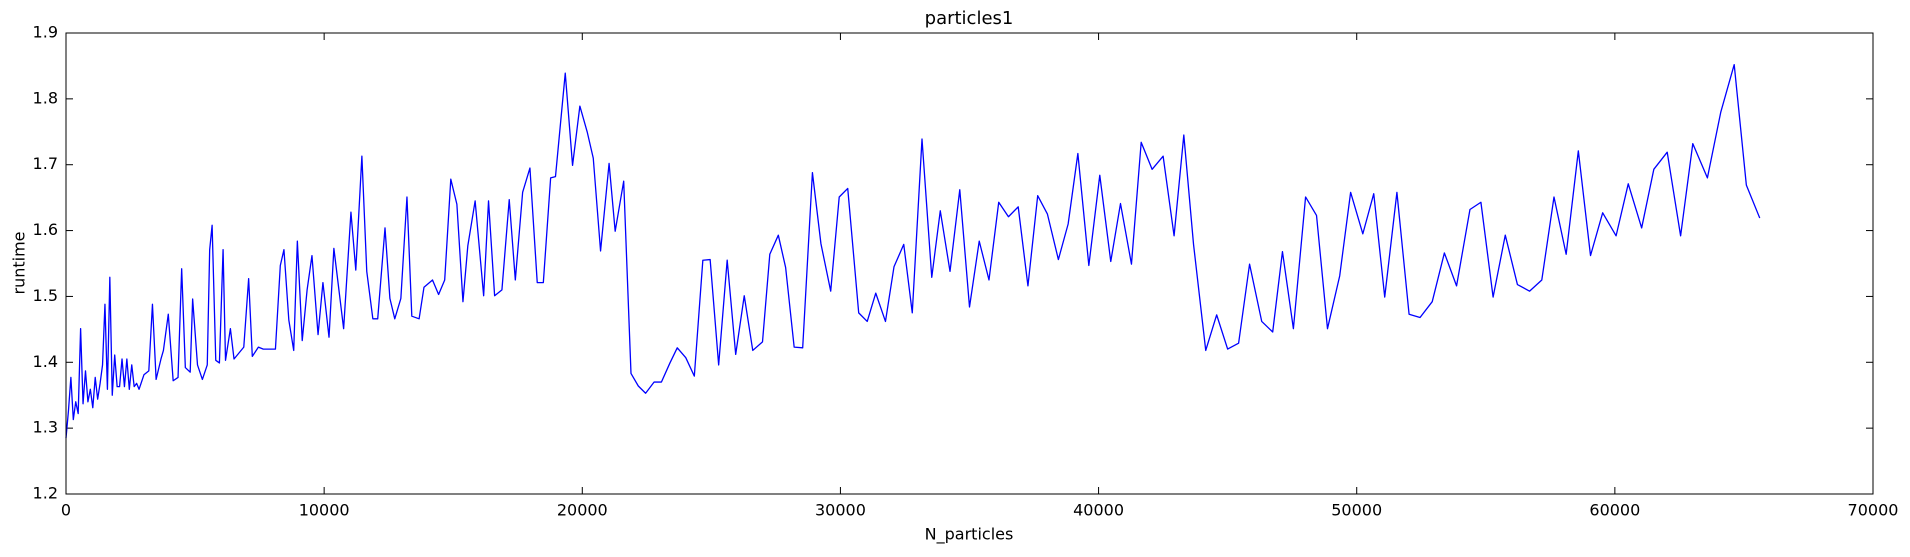 This screenshot has width=1910, height=557. I want to click on y-tick-label: 1.5, so click(45, 295).